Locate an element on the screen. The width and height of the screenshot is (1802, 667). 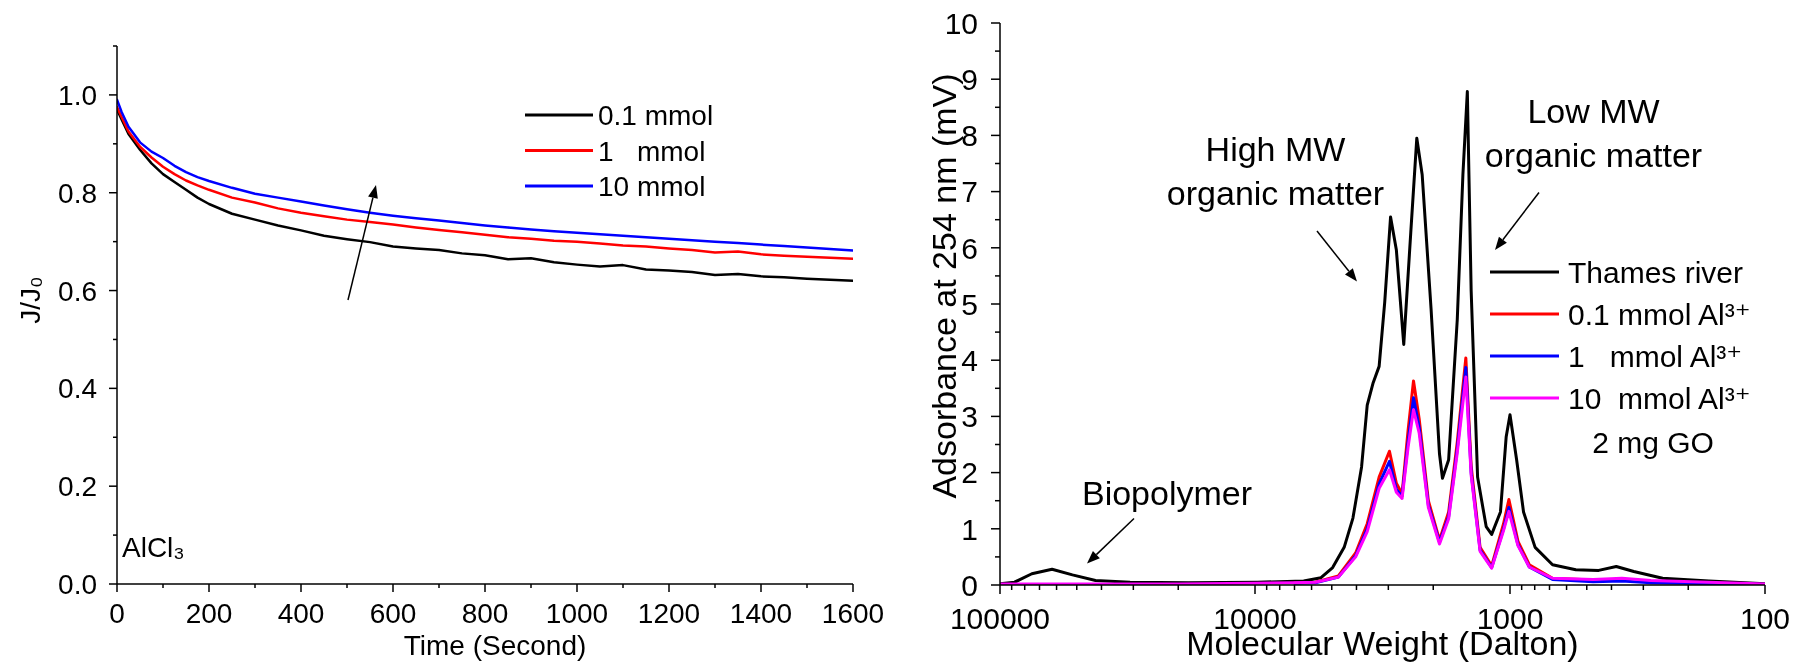
y-tick-label: 0.6 is located at coordinates (77, 291).